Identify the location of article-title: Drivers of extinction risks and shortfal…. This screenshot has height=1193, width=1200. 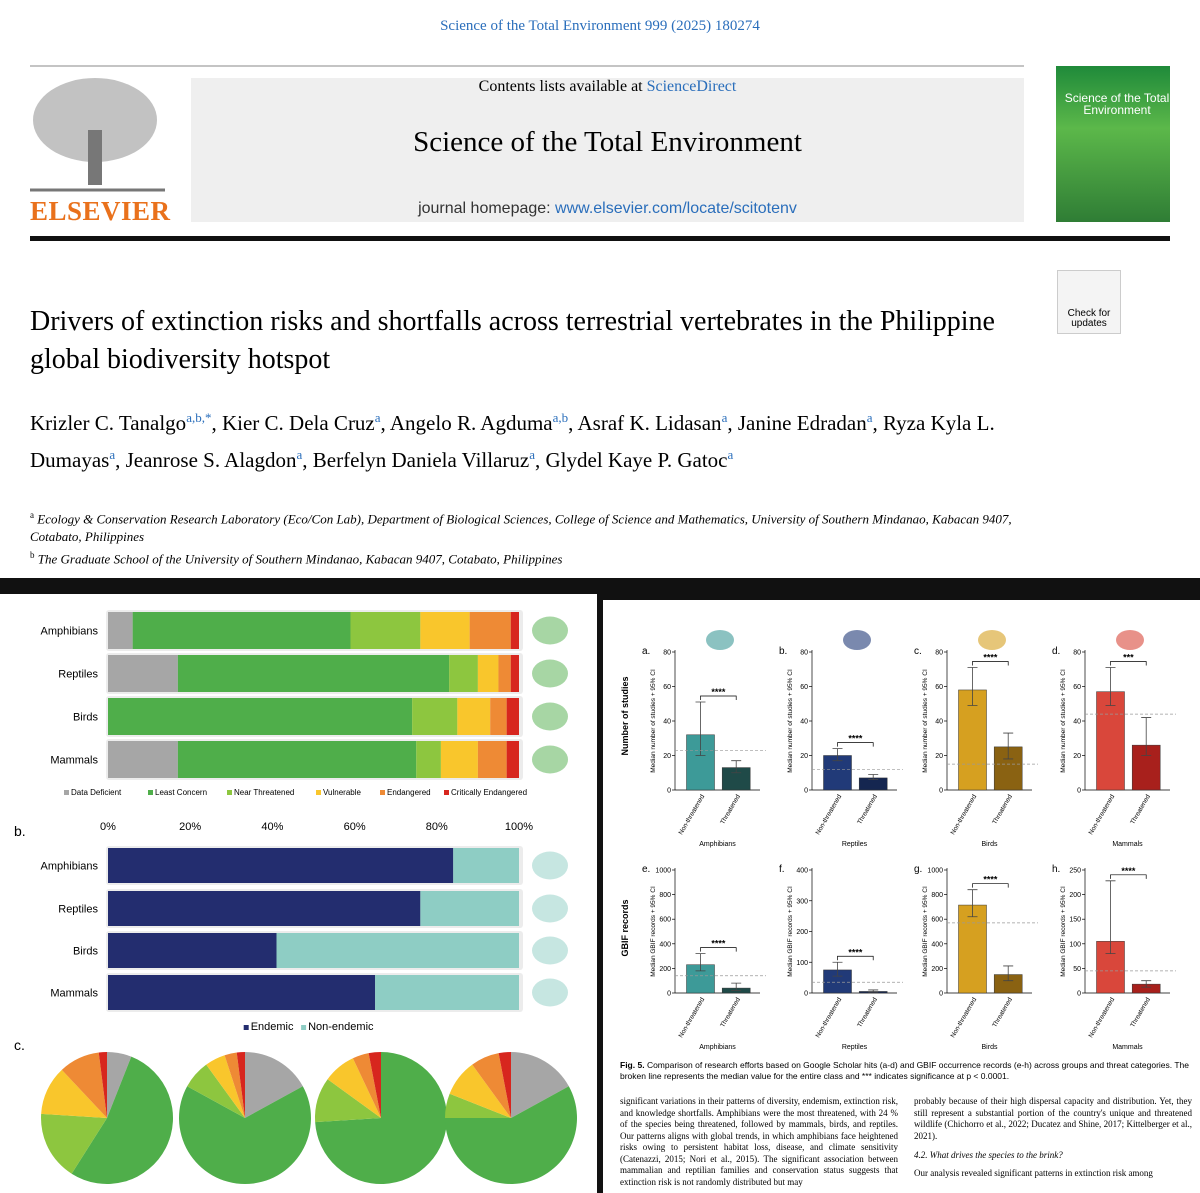
(512, 340).